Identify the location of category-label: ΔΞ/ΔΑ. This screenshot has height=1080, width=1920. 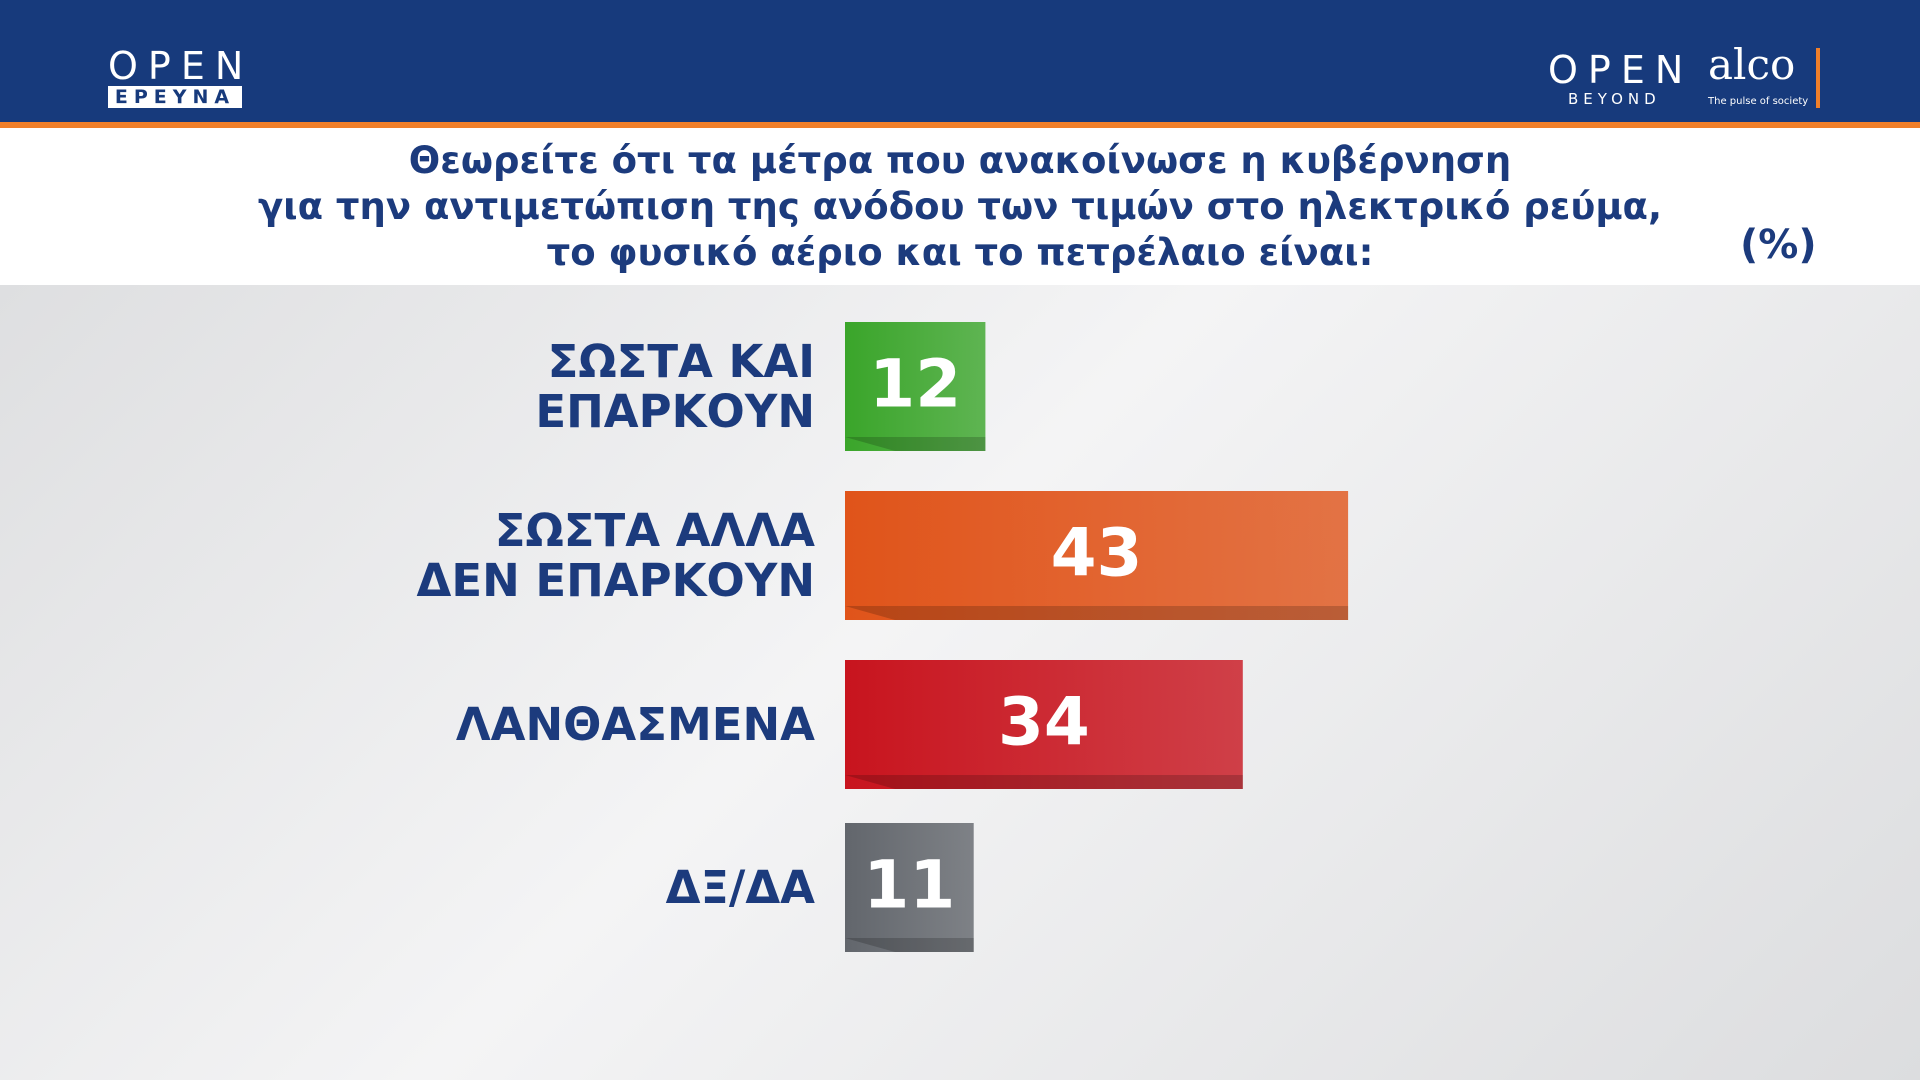
(740, 887).